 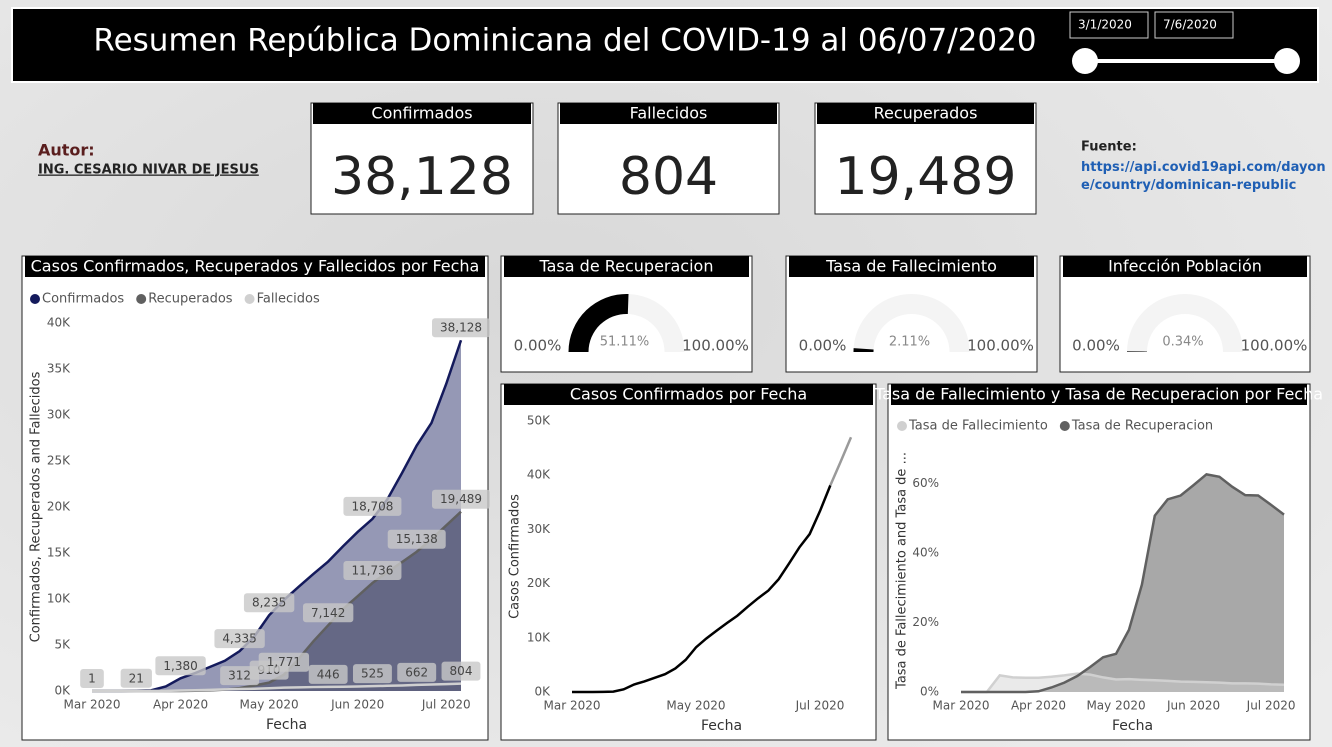 I want to click on data-label-text: 18,708, so click(x=372, y=506).